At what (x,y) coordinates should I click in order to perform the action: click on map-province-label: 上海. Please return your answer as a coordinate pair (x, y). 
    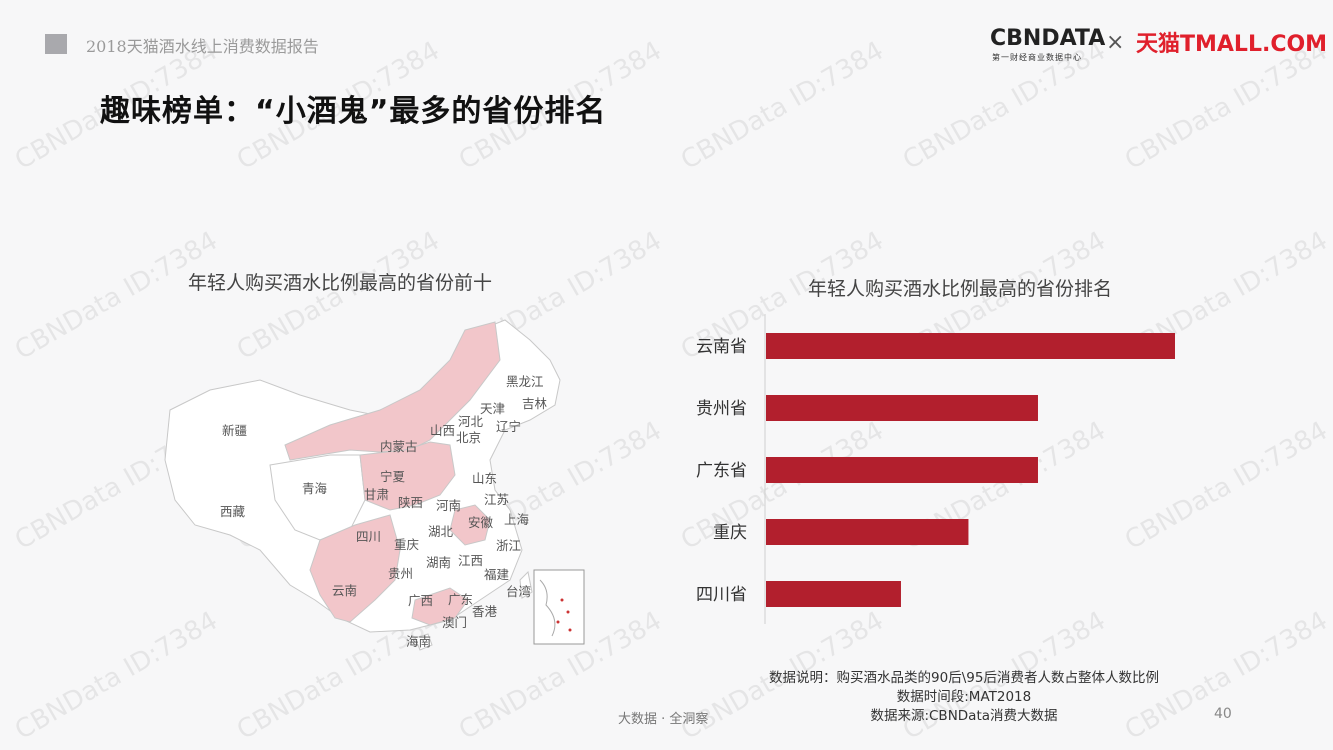
    Looking at the image, I should click on (517, 519).